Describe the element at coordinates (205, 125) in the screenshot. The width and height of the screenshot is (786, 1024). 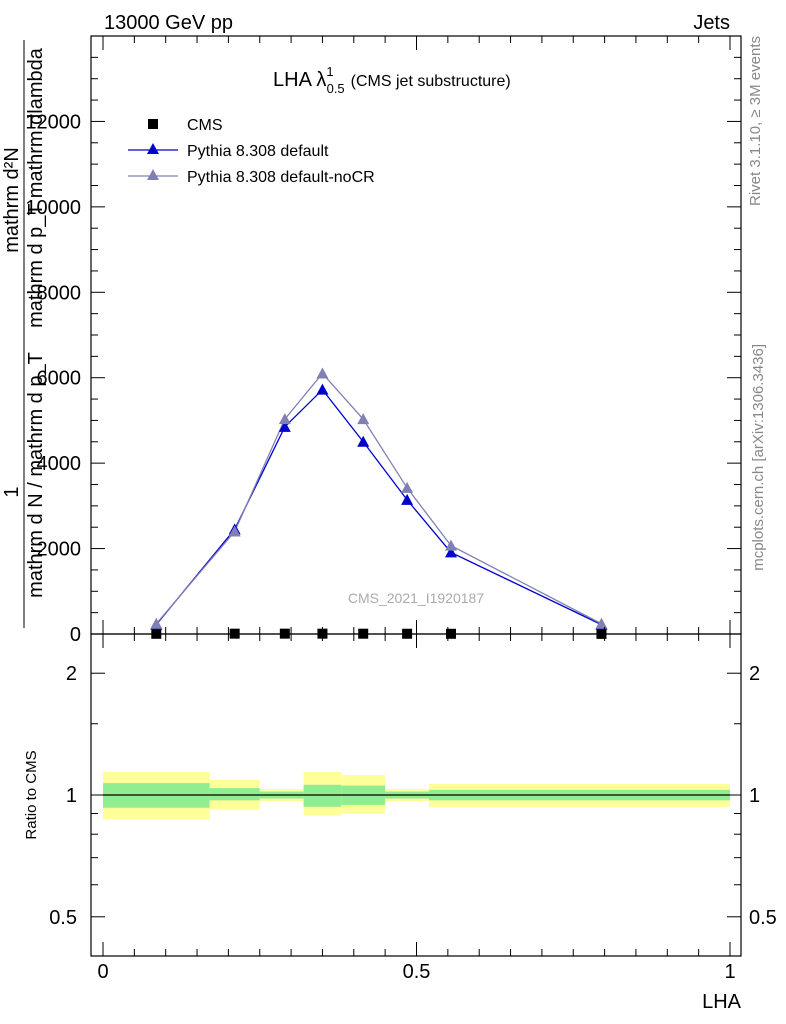
I see `legend-label-cms: CMS` at that location.